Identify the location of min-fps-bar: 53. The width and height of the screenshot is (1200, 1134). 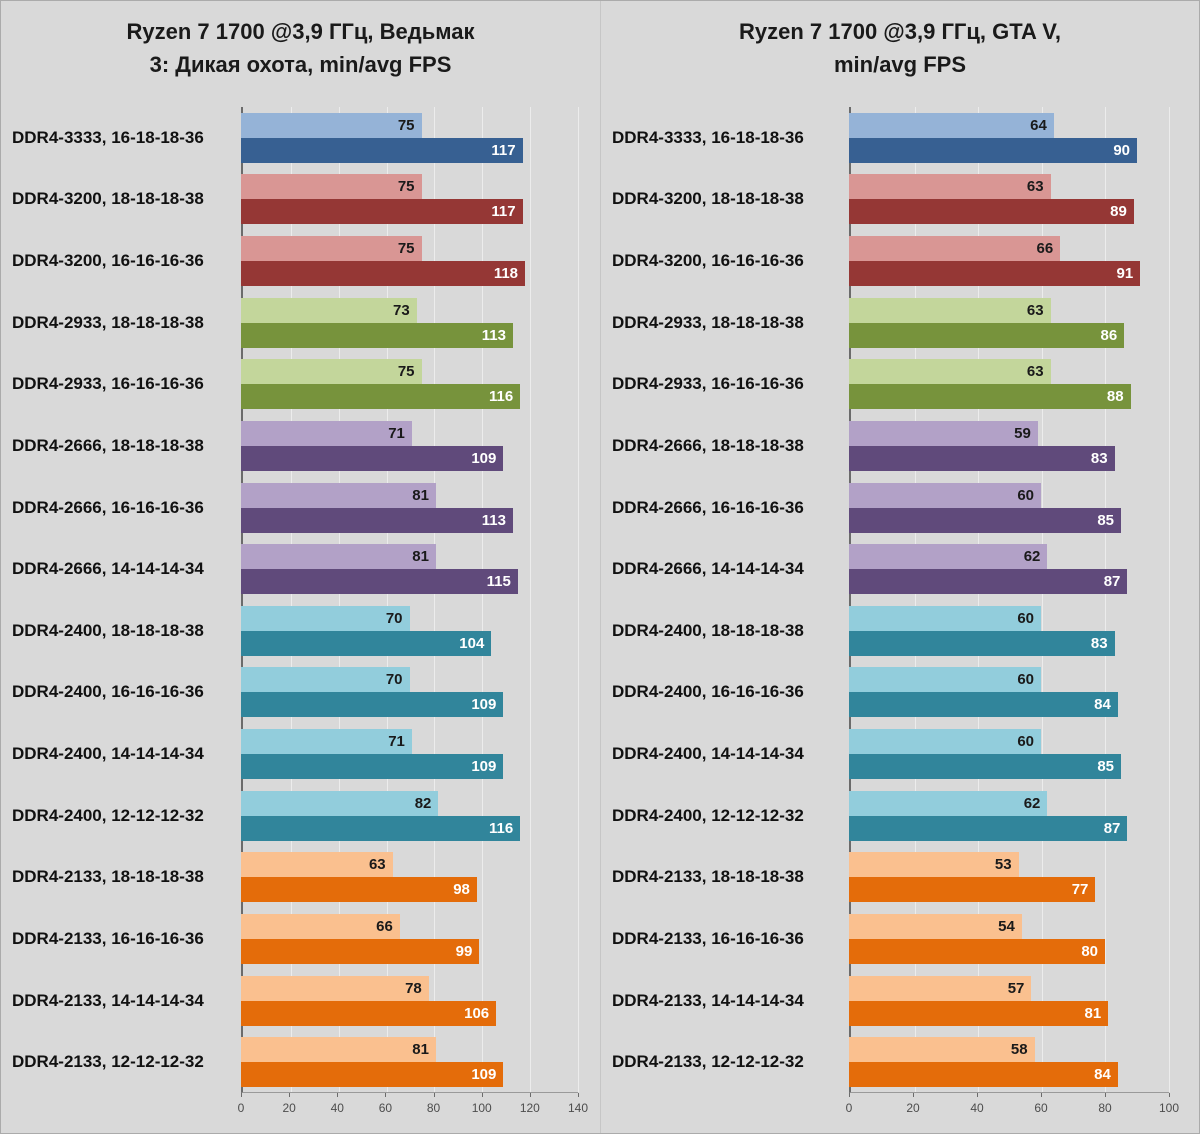
(934, 865).